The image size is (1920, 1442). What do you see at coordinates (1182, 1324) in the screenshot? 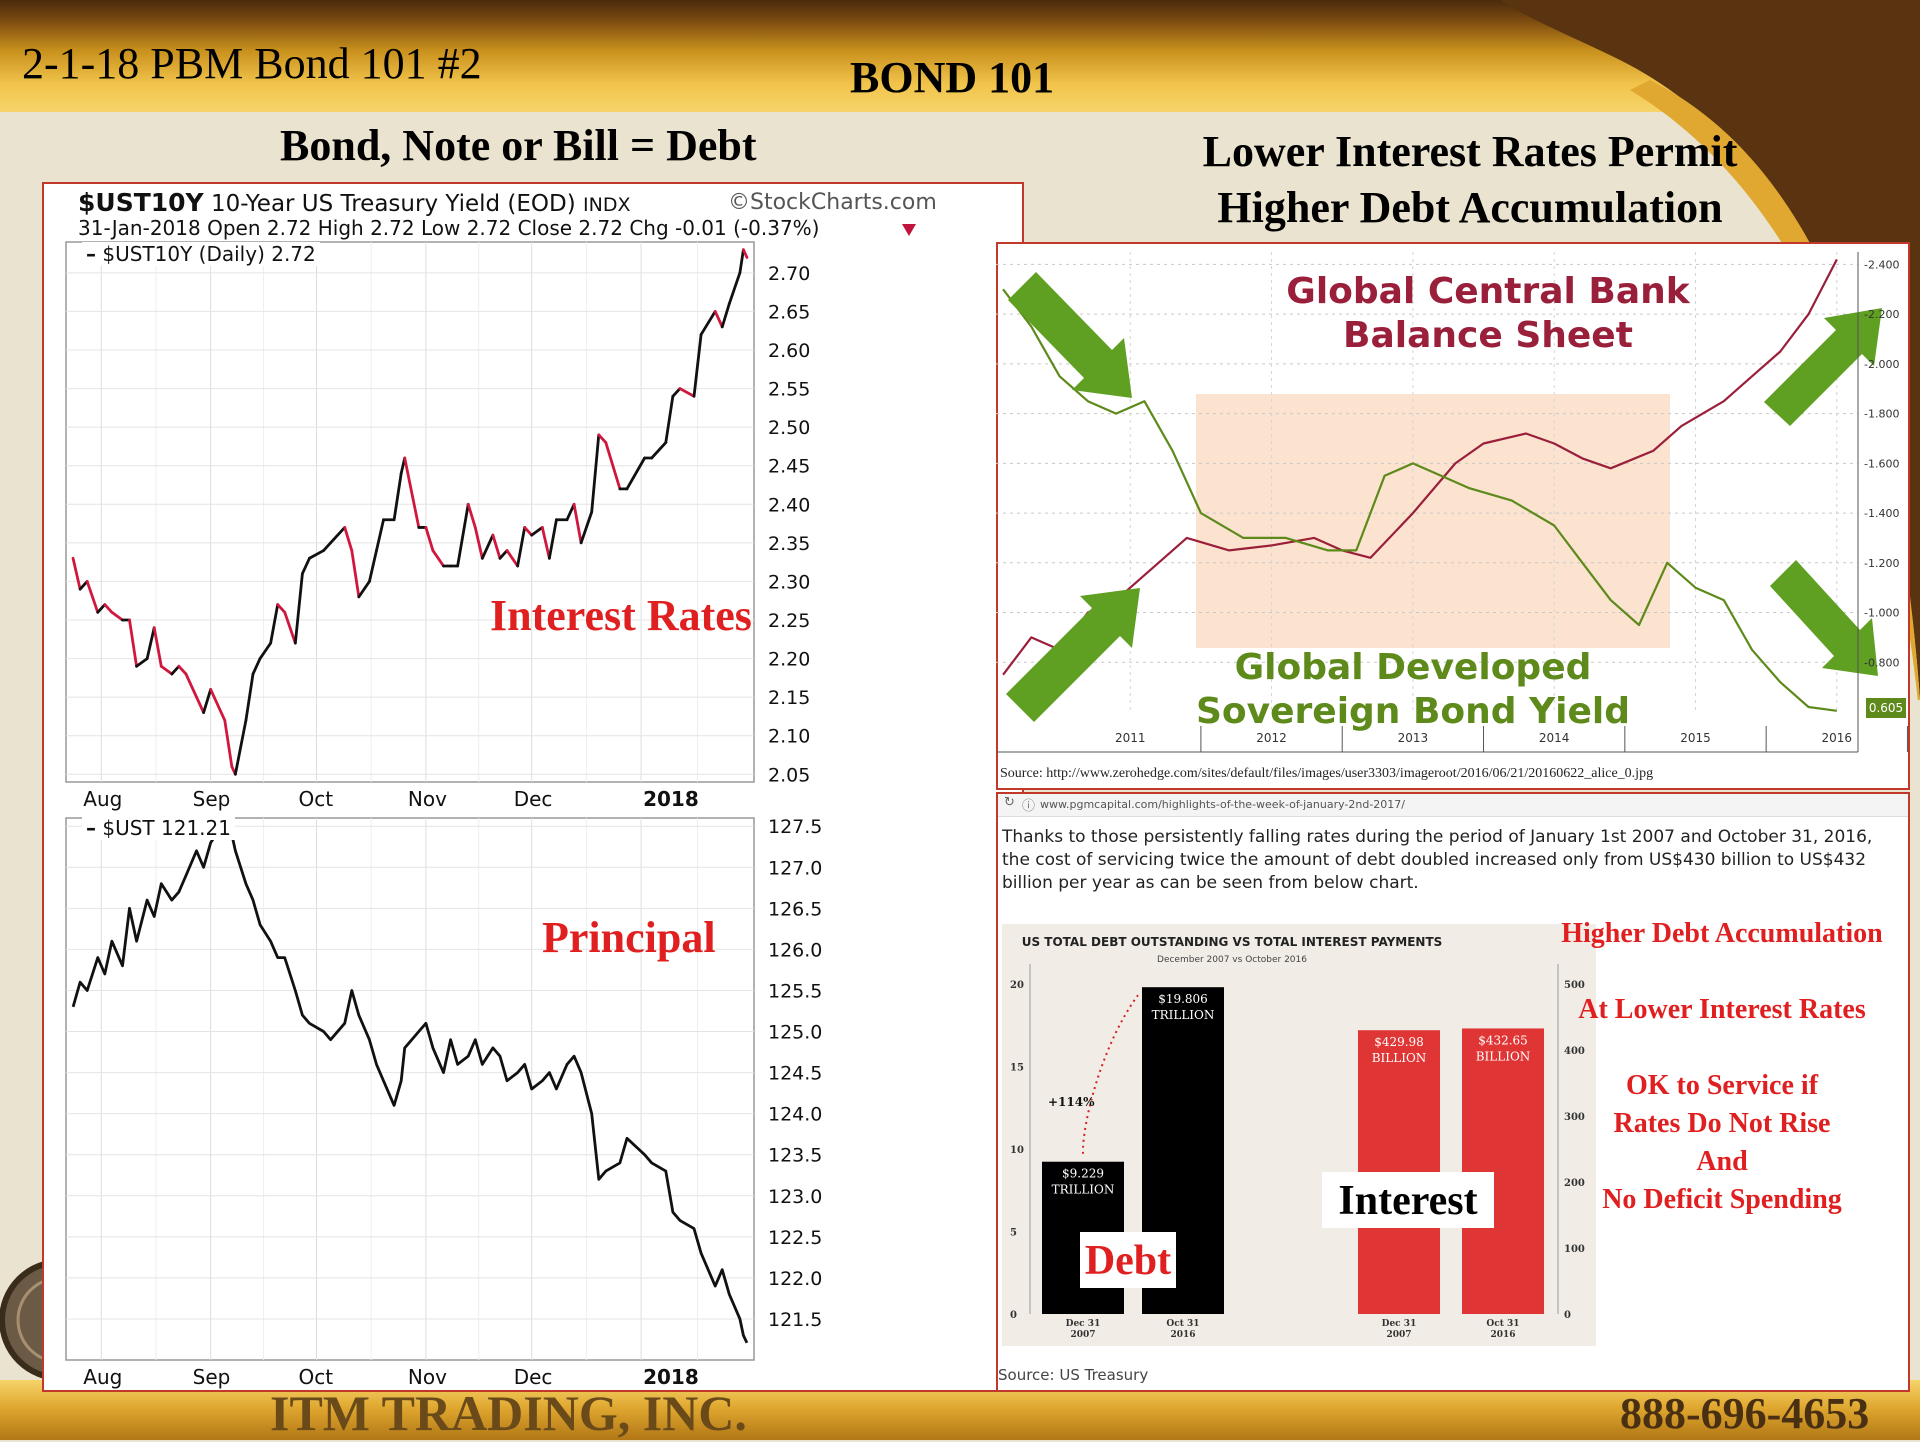
I see `category-label: Oct 31` at bounding box center [1182, 1324].